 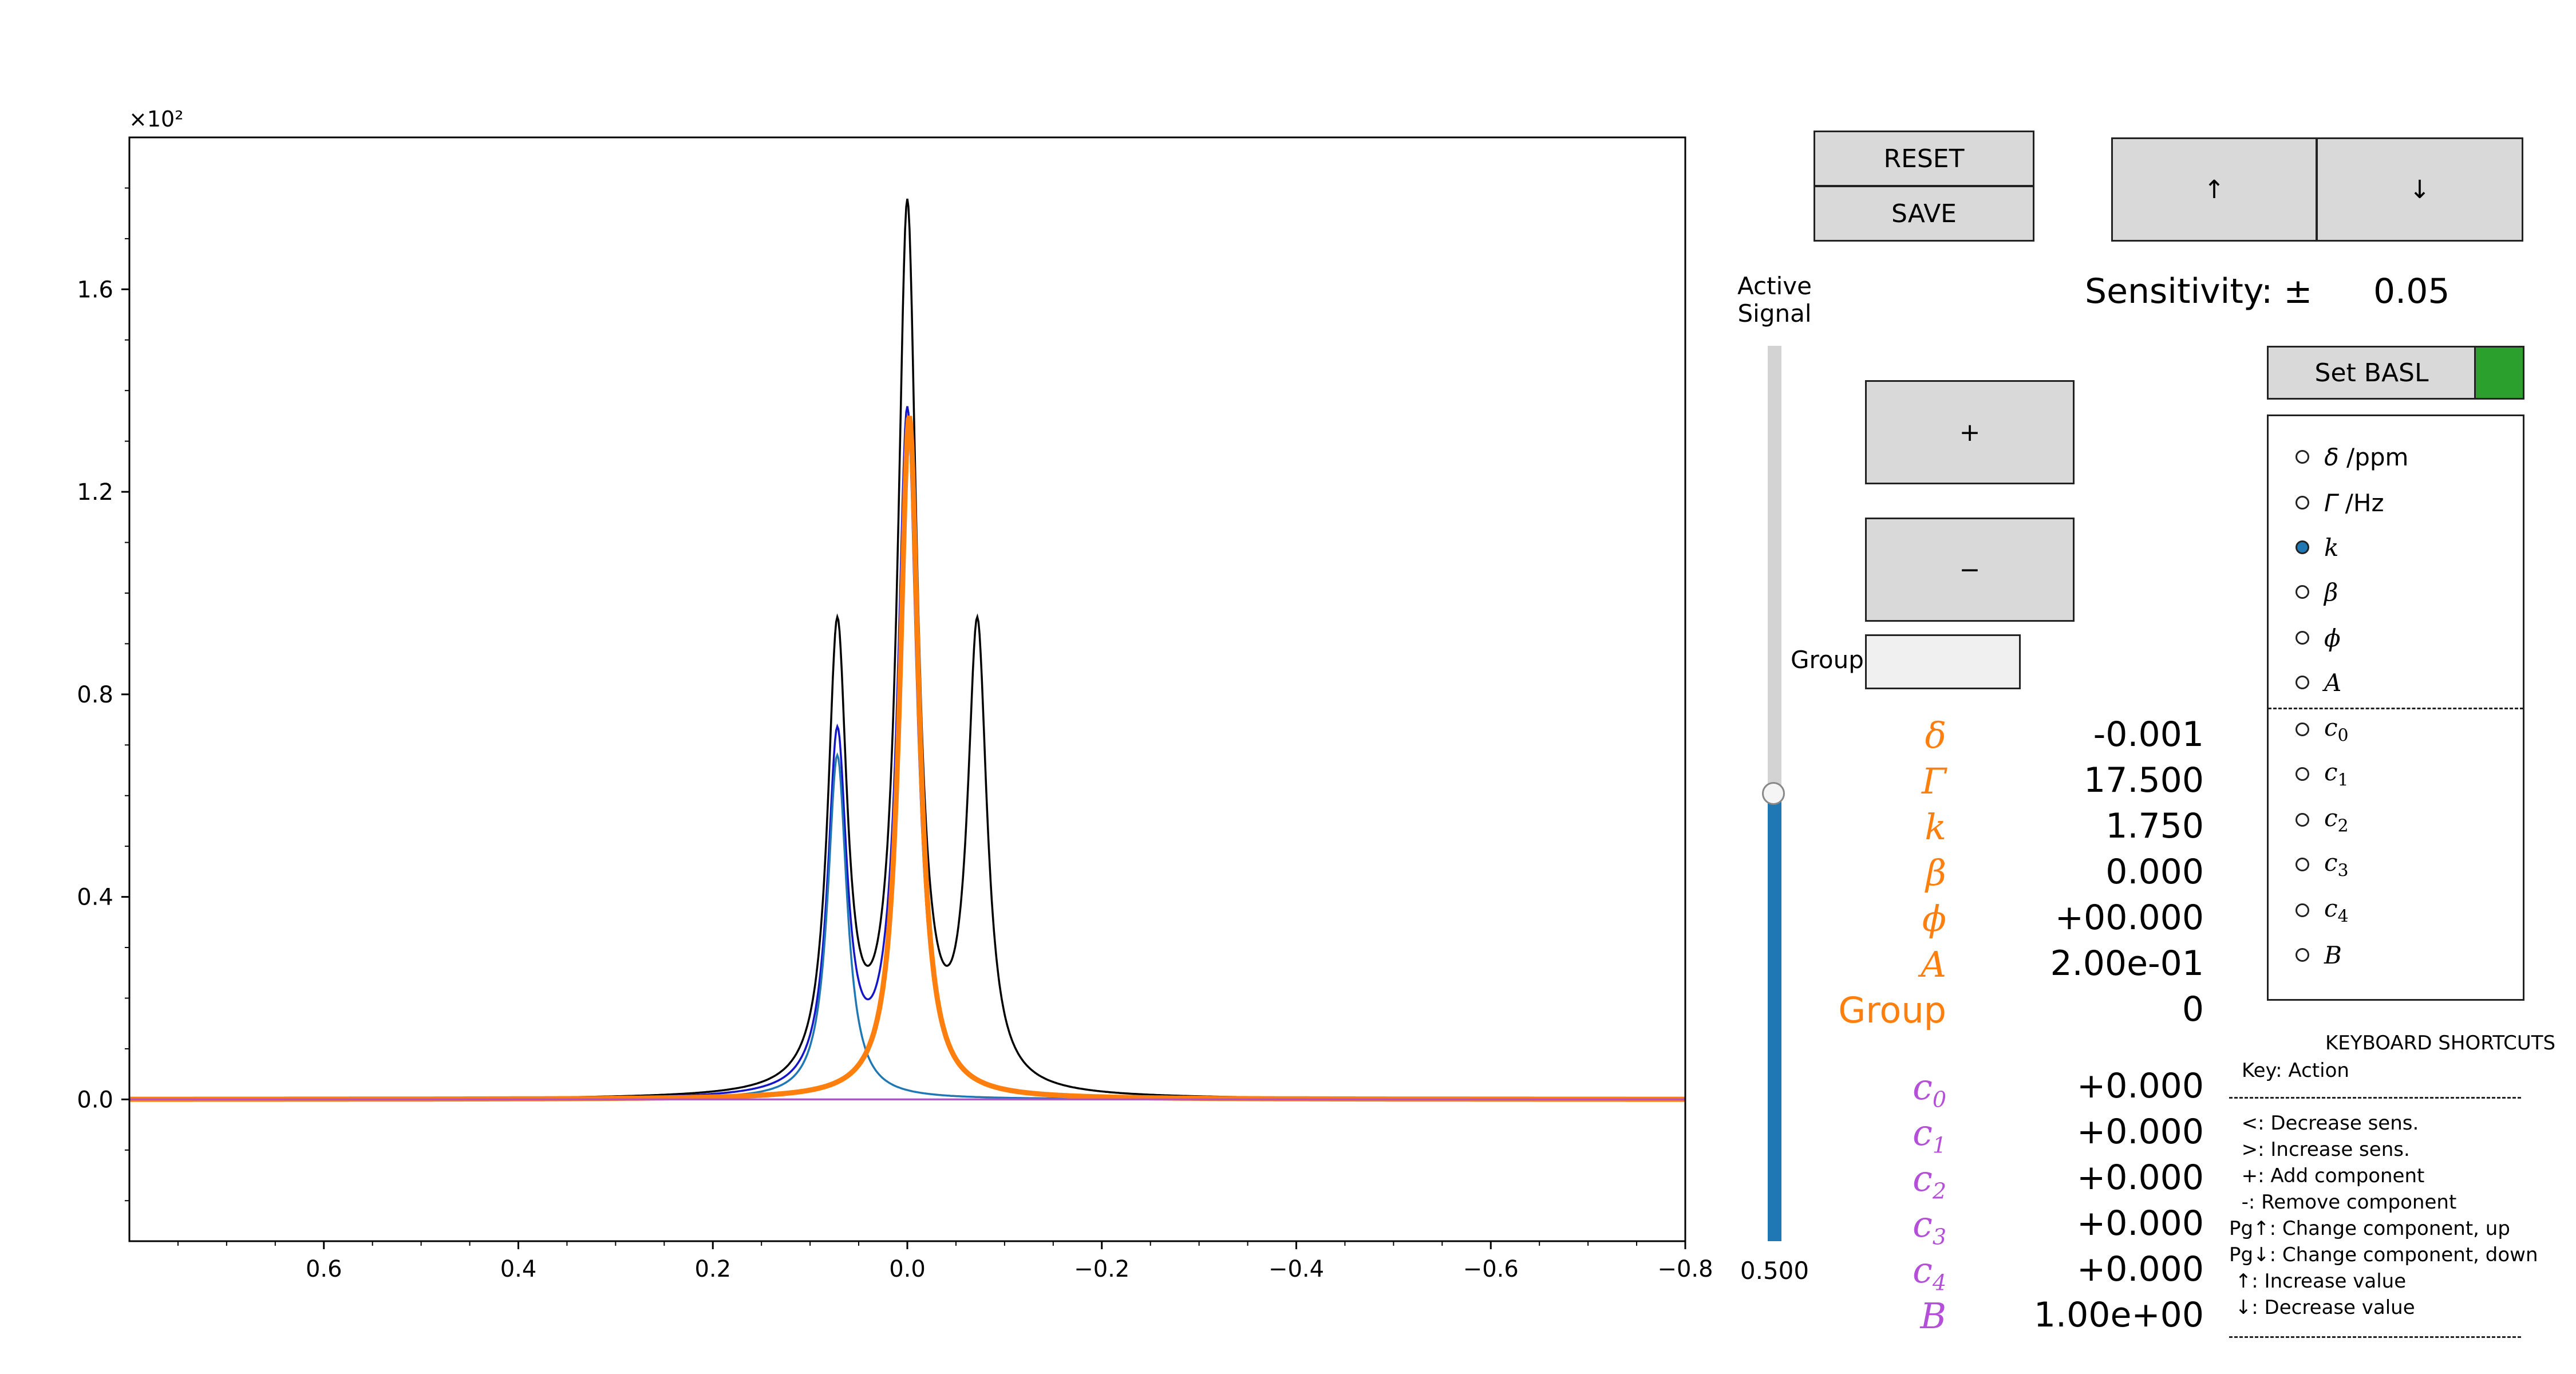 I want to click on y-tick-label: 1.2, so click(x=95, y=493).